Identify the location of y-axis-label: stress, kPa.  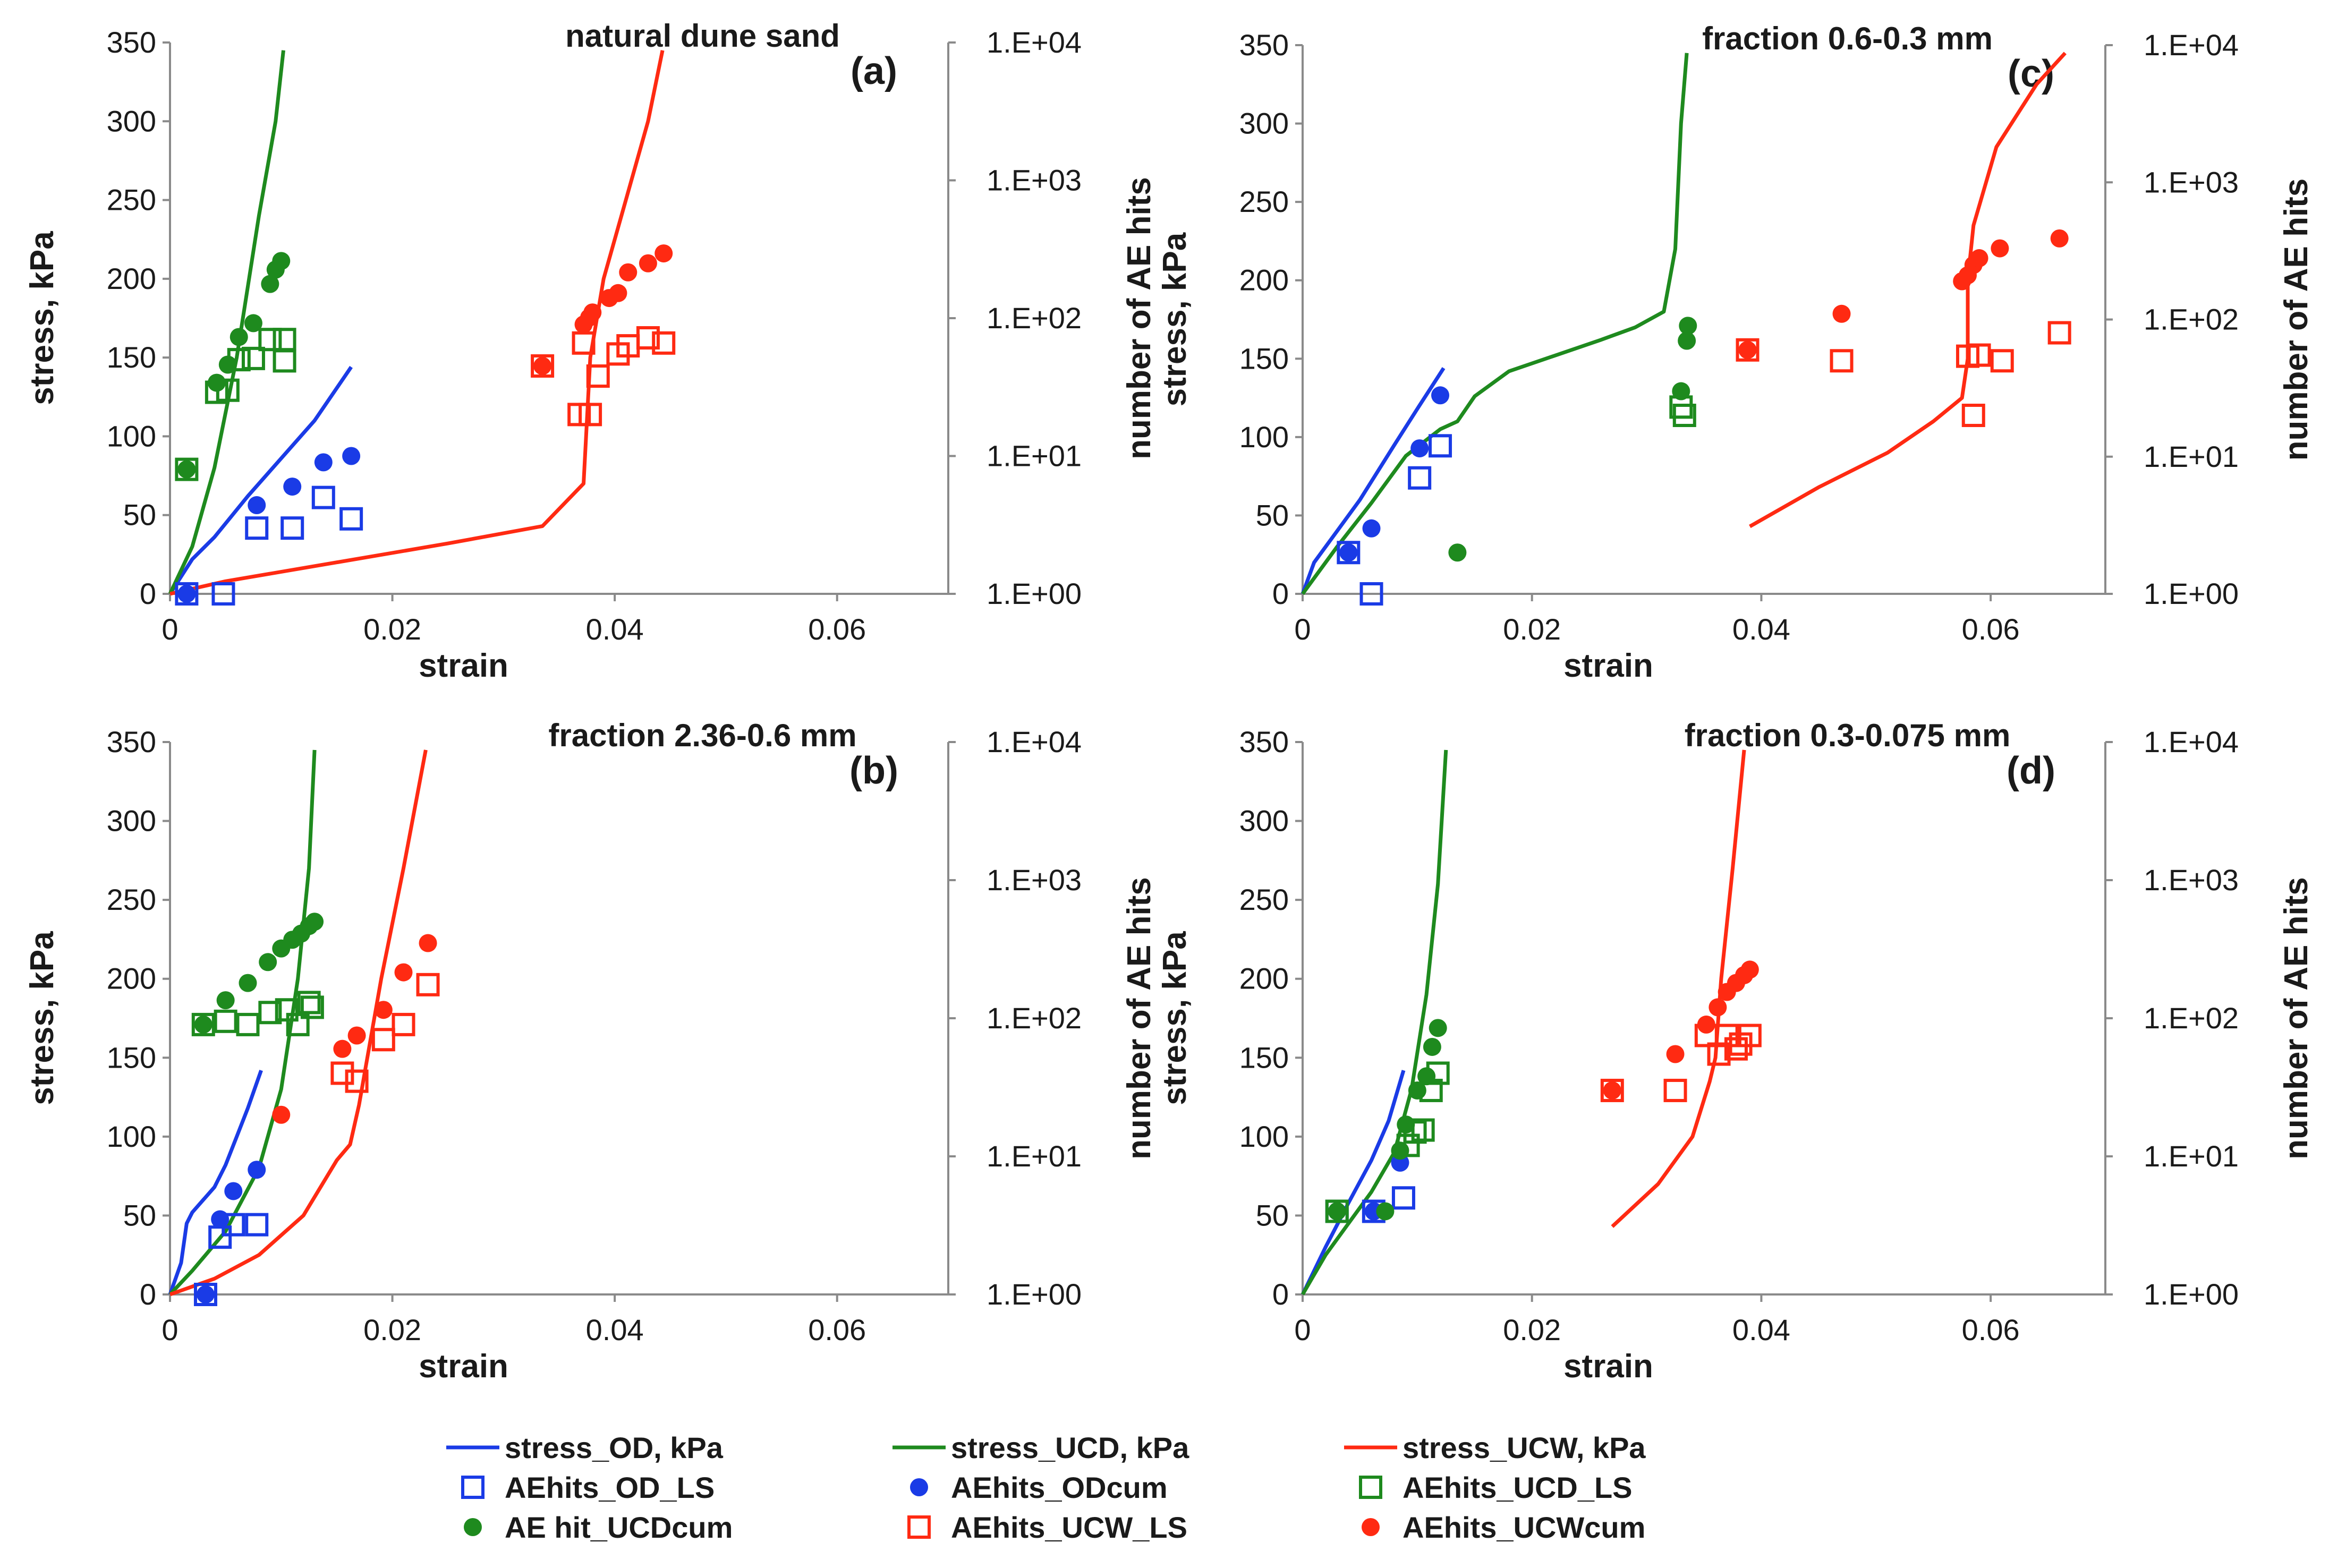
(42, 1018).